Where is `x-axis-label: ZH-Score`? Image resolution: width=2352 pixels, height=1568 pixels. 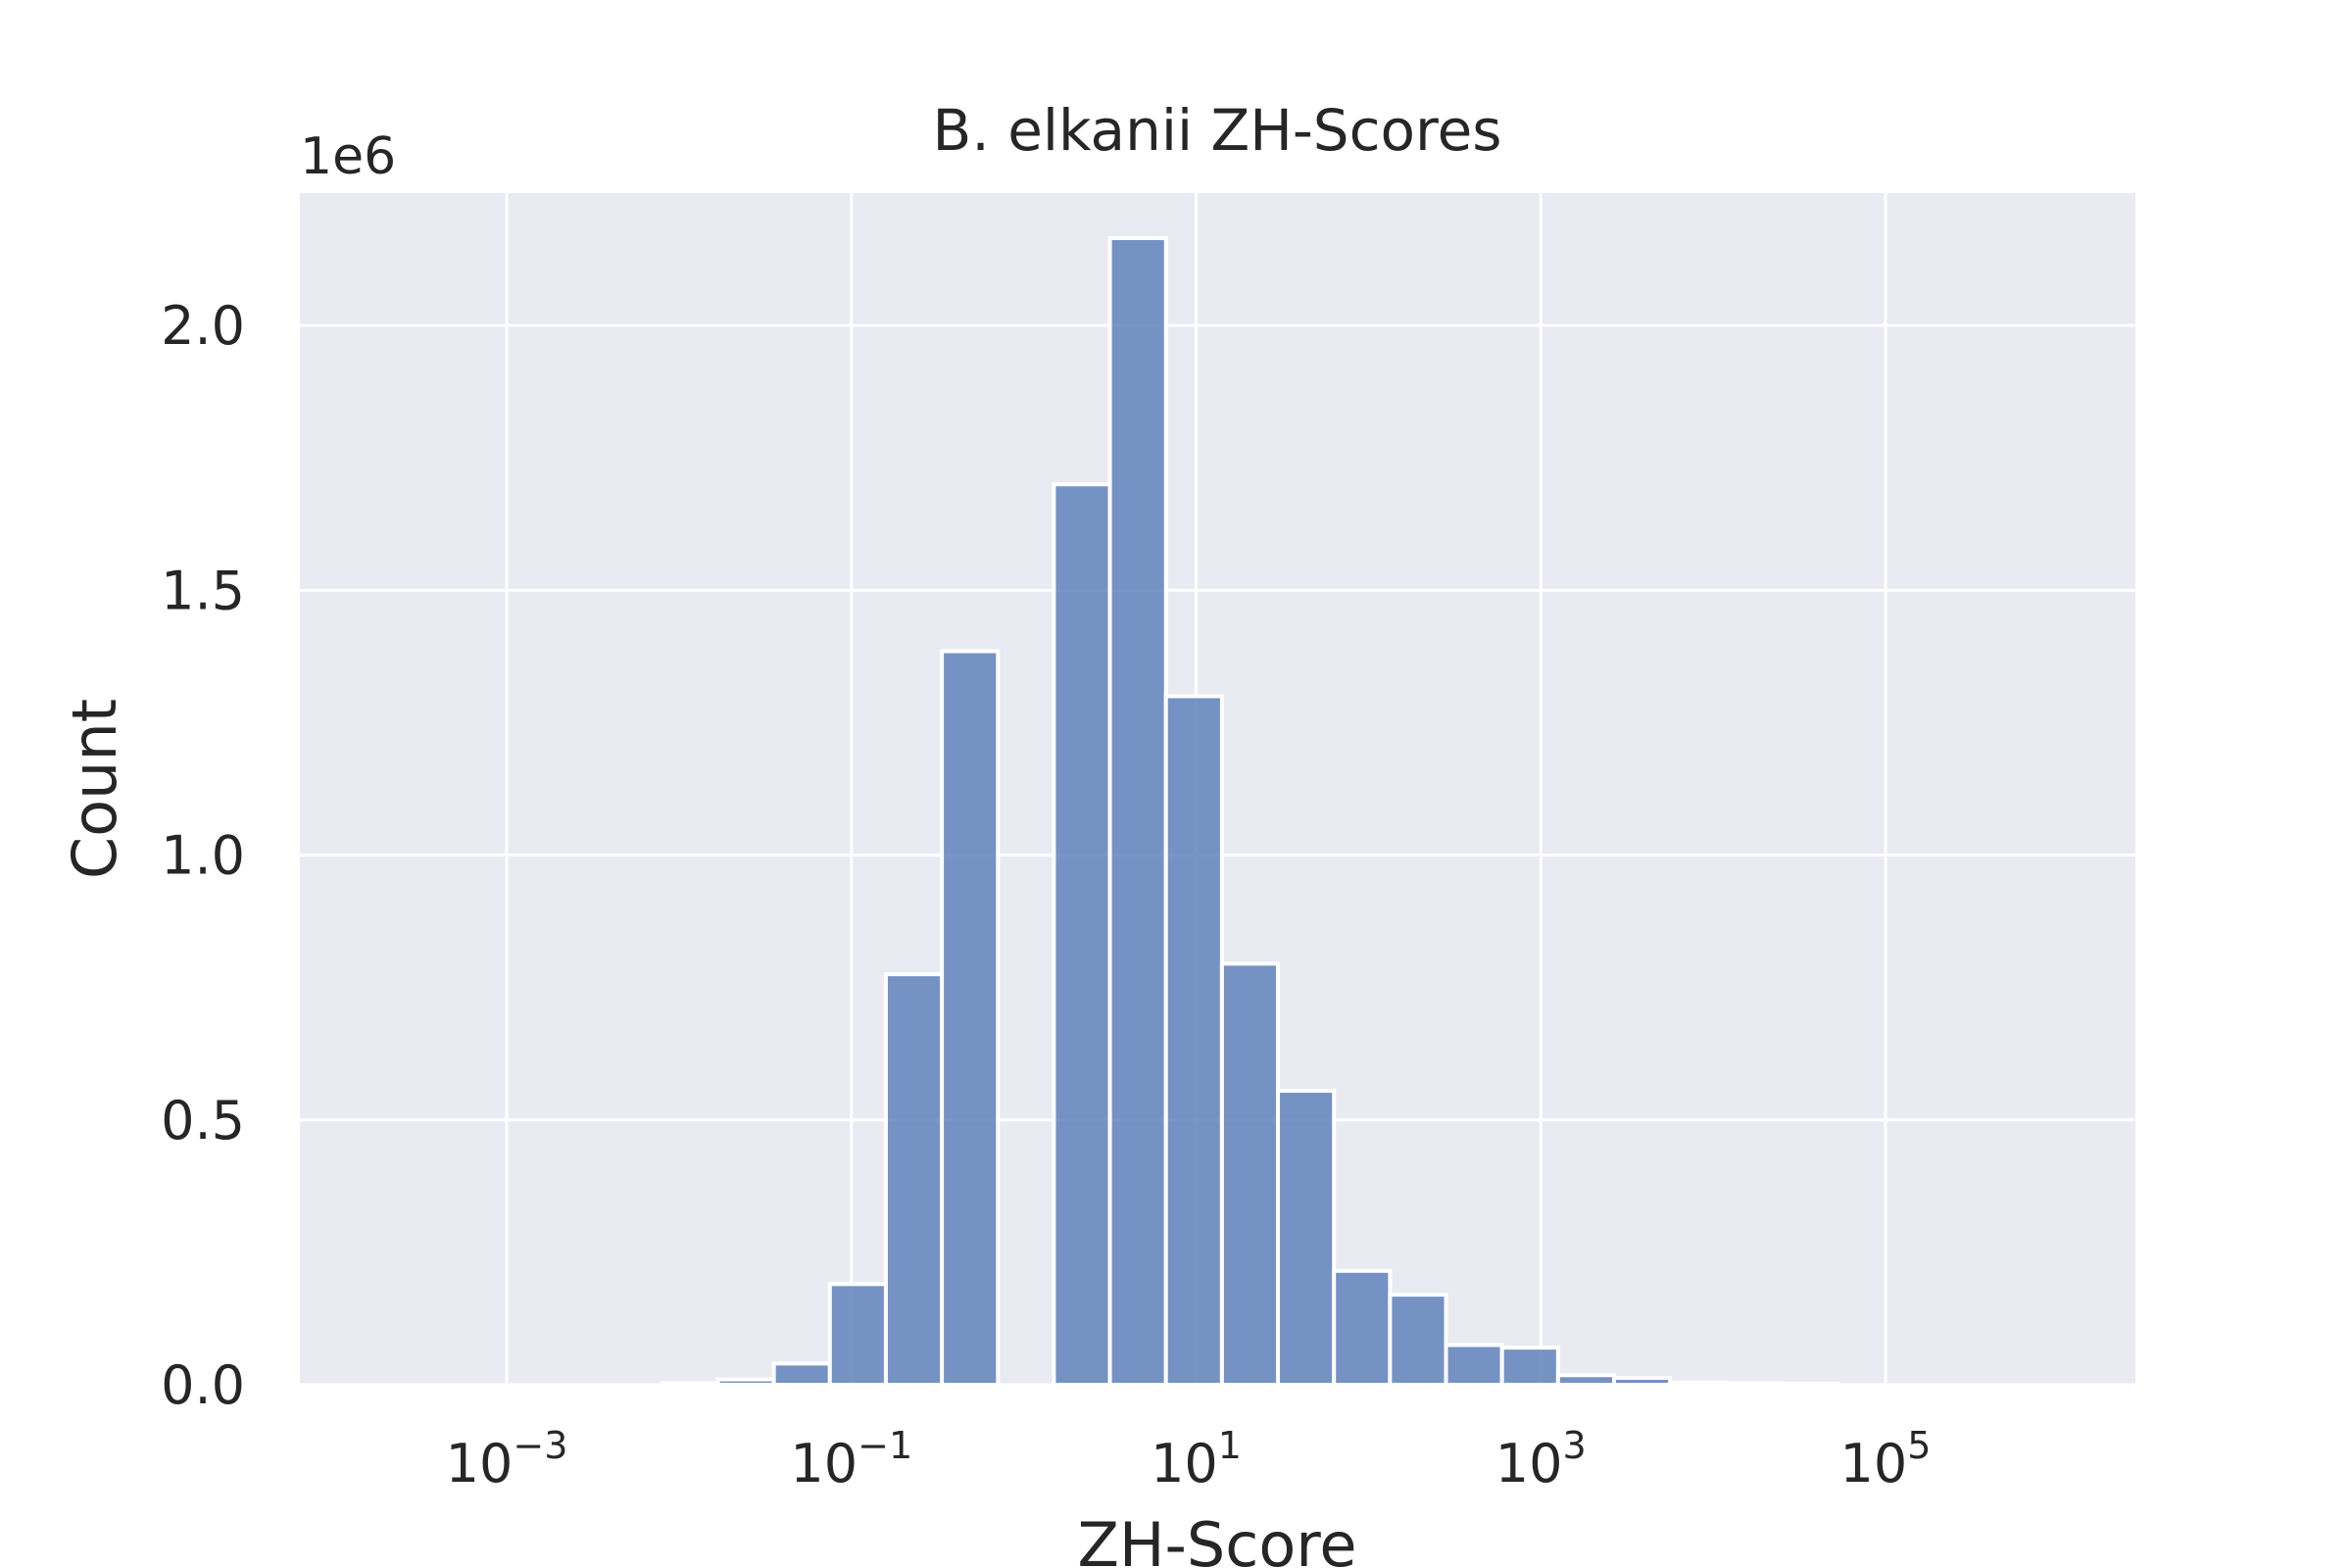
x-axis-label: ZH-Score is located at coordinates (1216, 1538).